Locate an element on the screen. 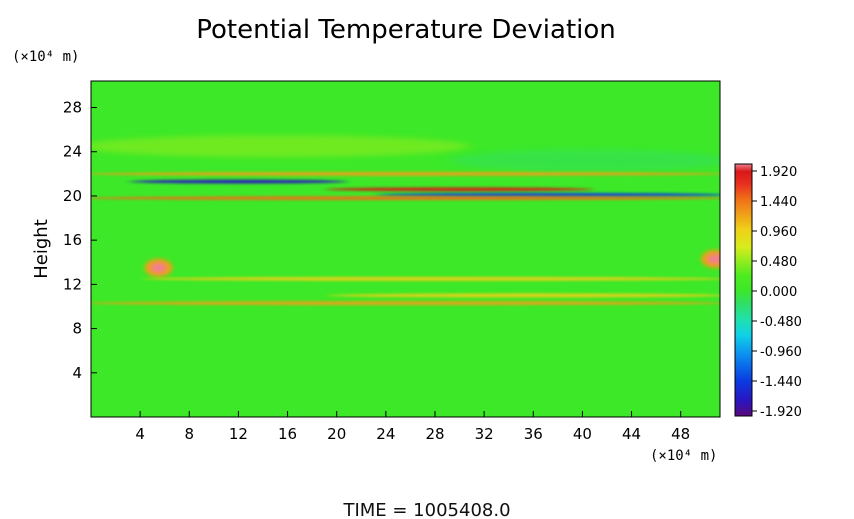 The image size is (854, 519). colorbar-tick-label: -0.960 is located at coordinates (781, 352).